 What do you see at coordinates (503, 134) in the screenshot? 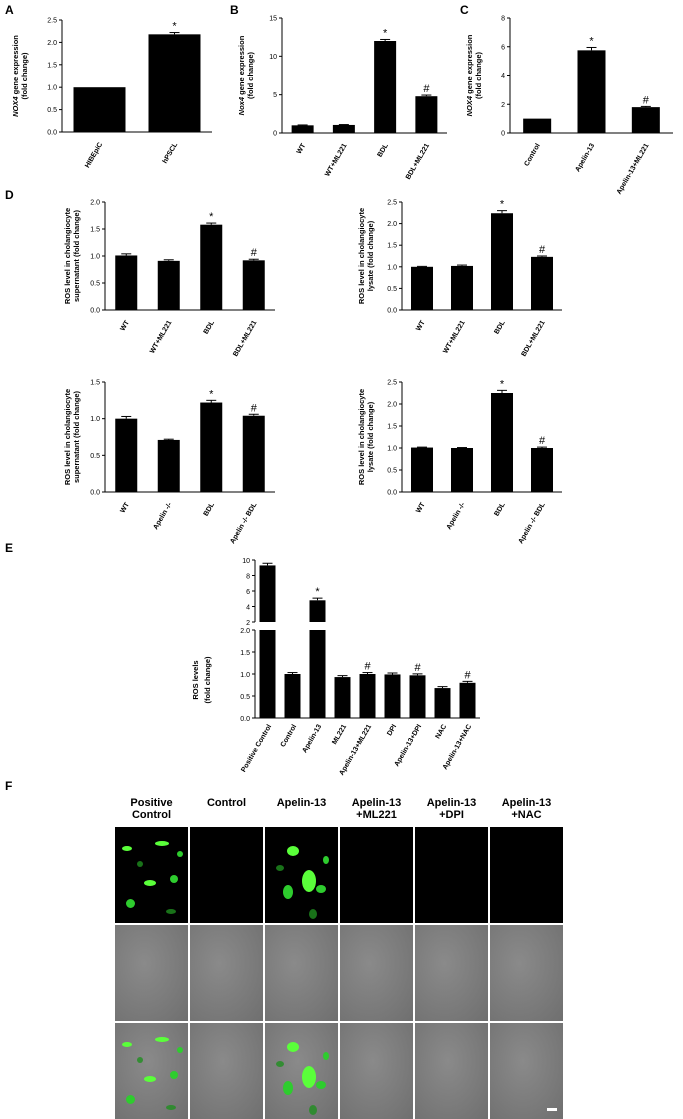
I see `y-tick-label: 0` at bounding box center [503, 134].